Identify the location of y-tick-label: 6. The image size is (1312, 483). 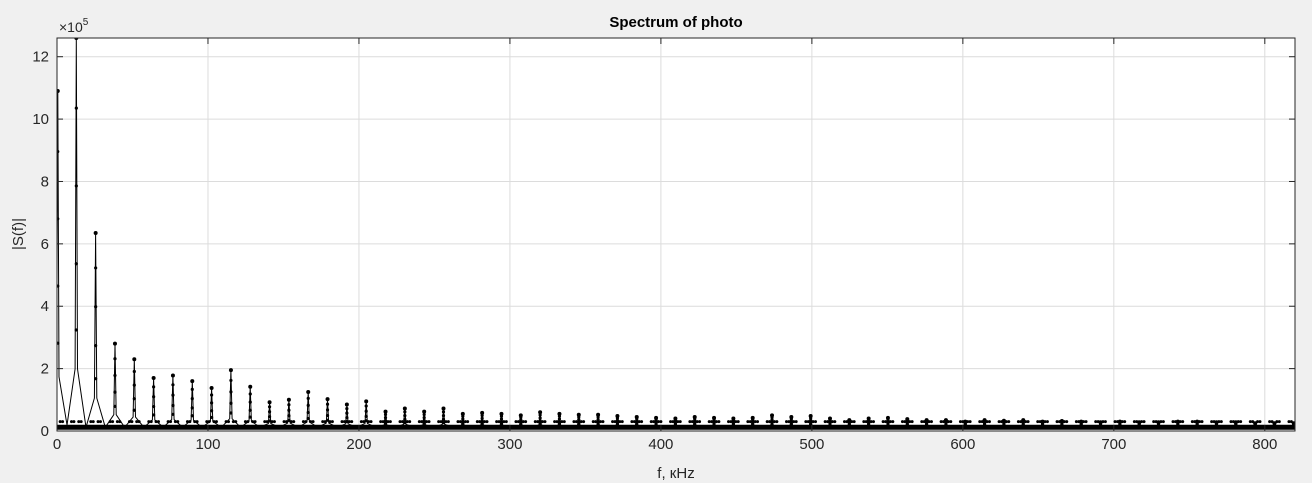
(45, 244).